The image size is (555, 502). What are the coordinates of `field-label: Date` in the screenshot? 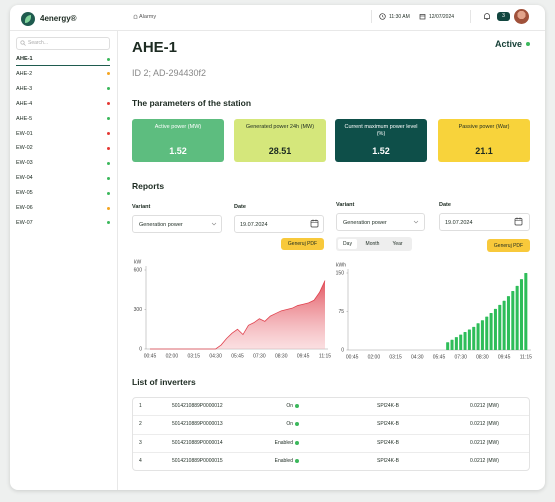 It's located at (445, 205).